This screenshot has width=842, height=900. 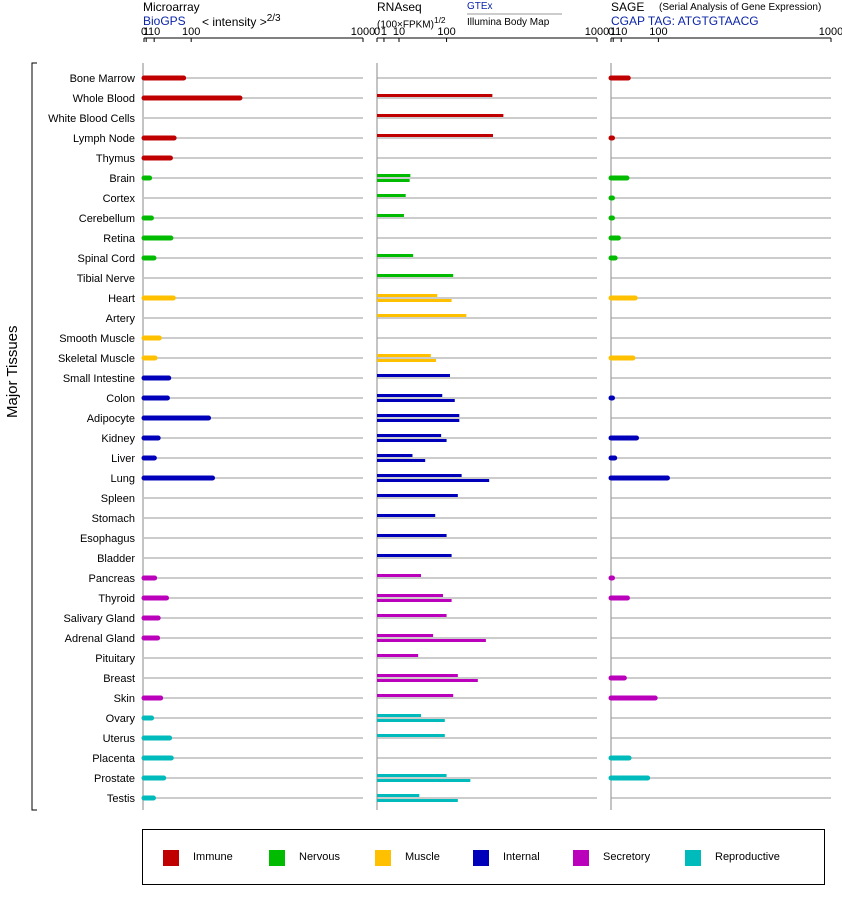 I want to click on legend-label-nervous: Nervous, so click(x=319, y=857).